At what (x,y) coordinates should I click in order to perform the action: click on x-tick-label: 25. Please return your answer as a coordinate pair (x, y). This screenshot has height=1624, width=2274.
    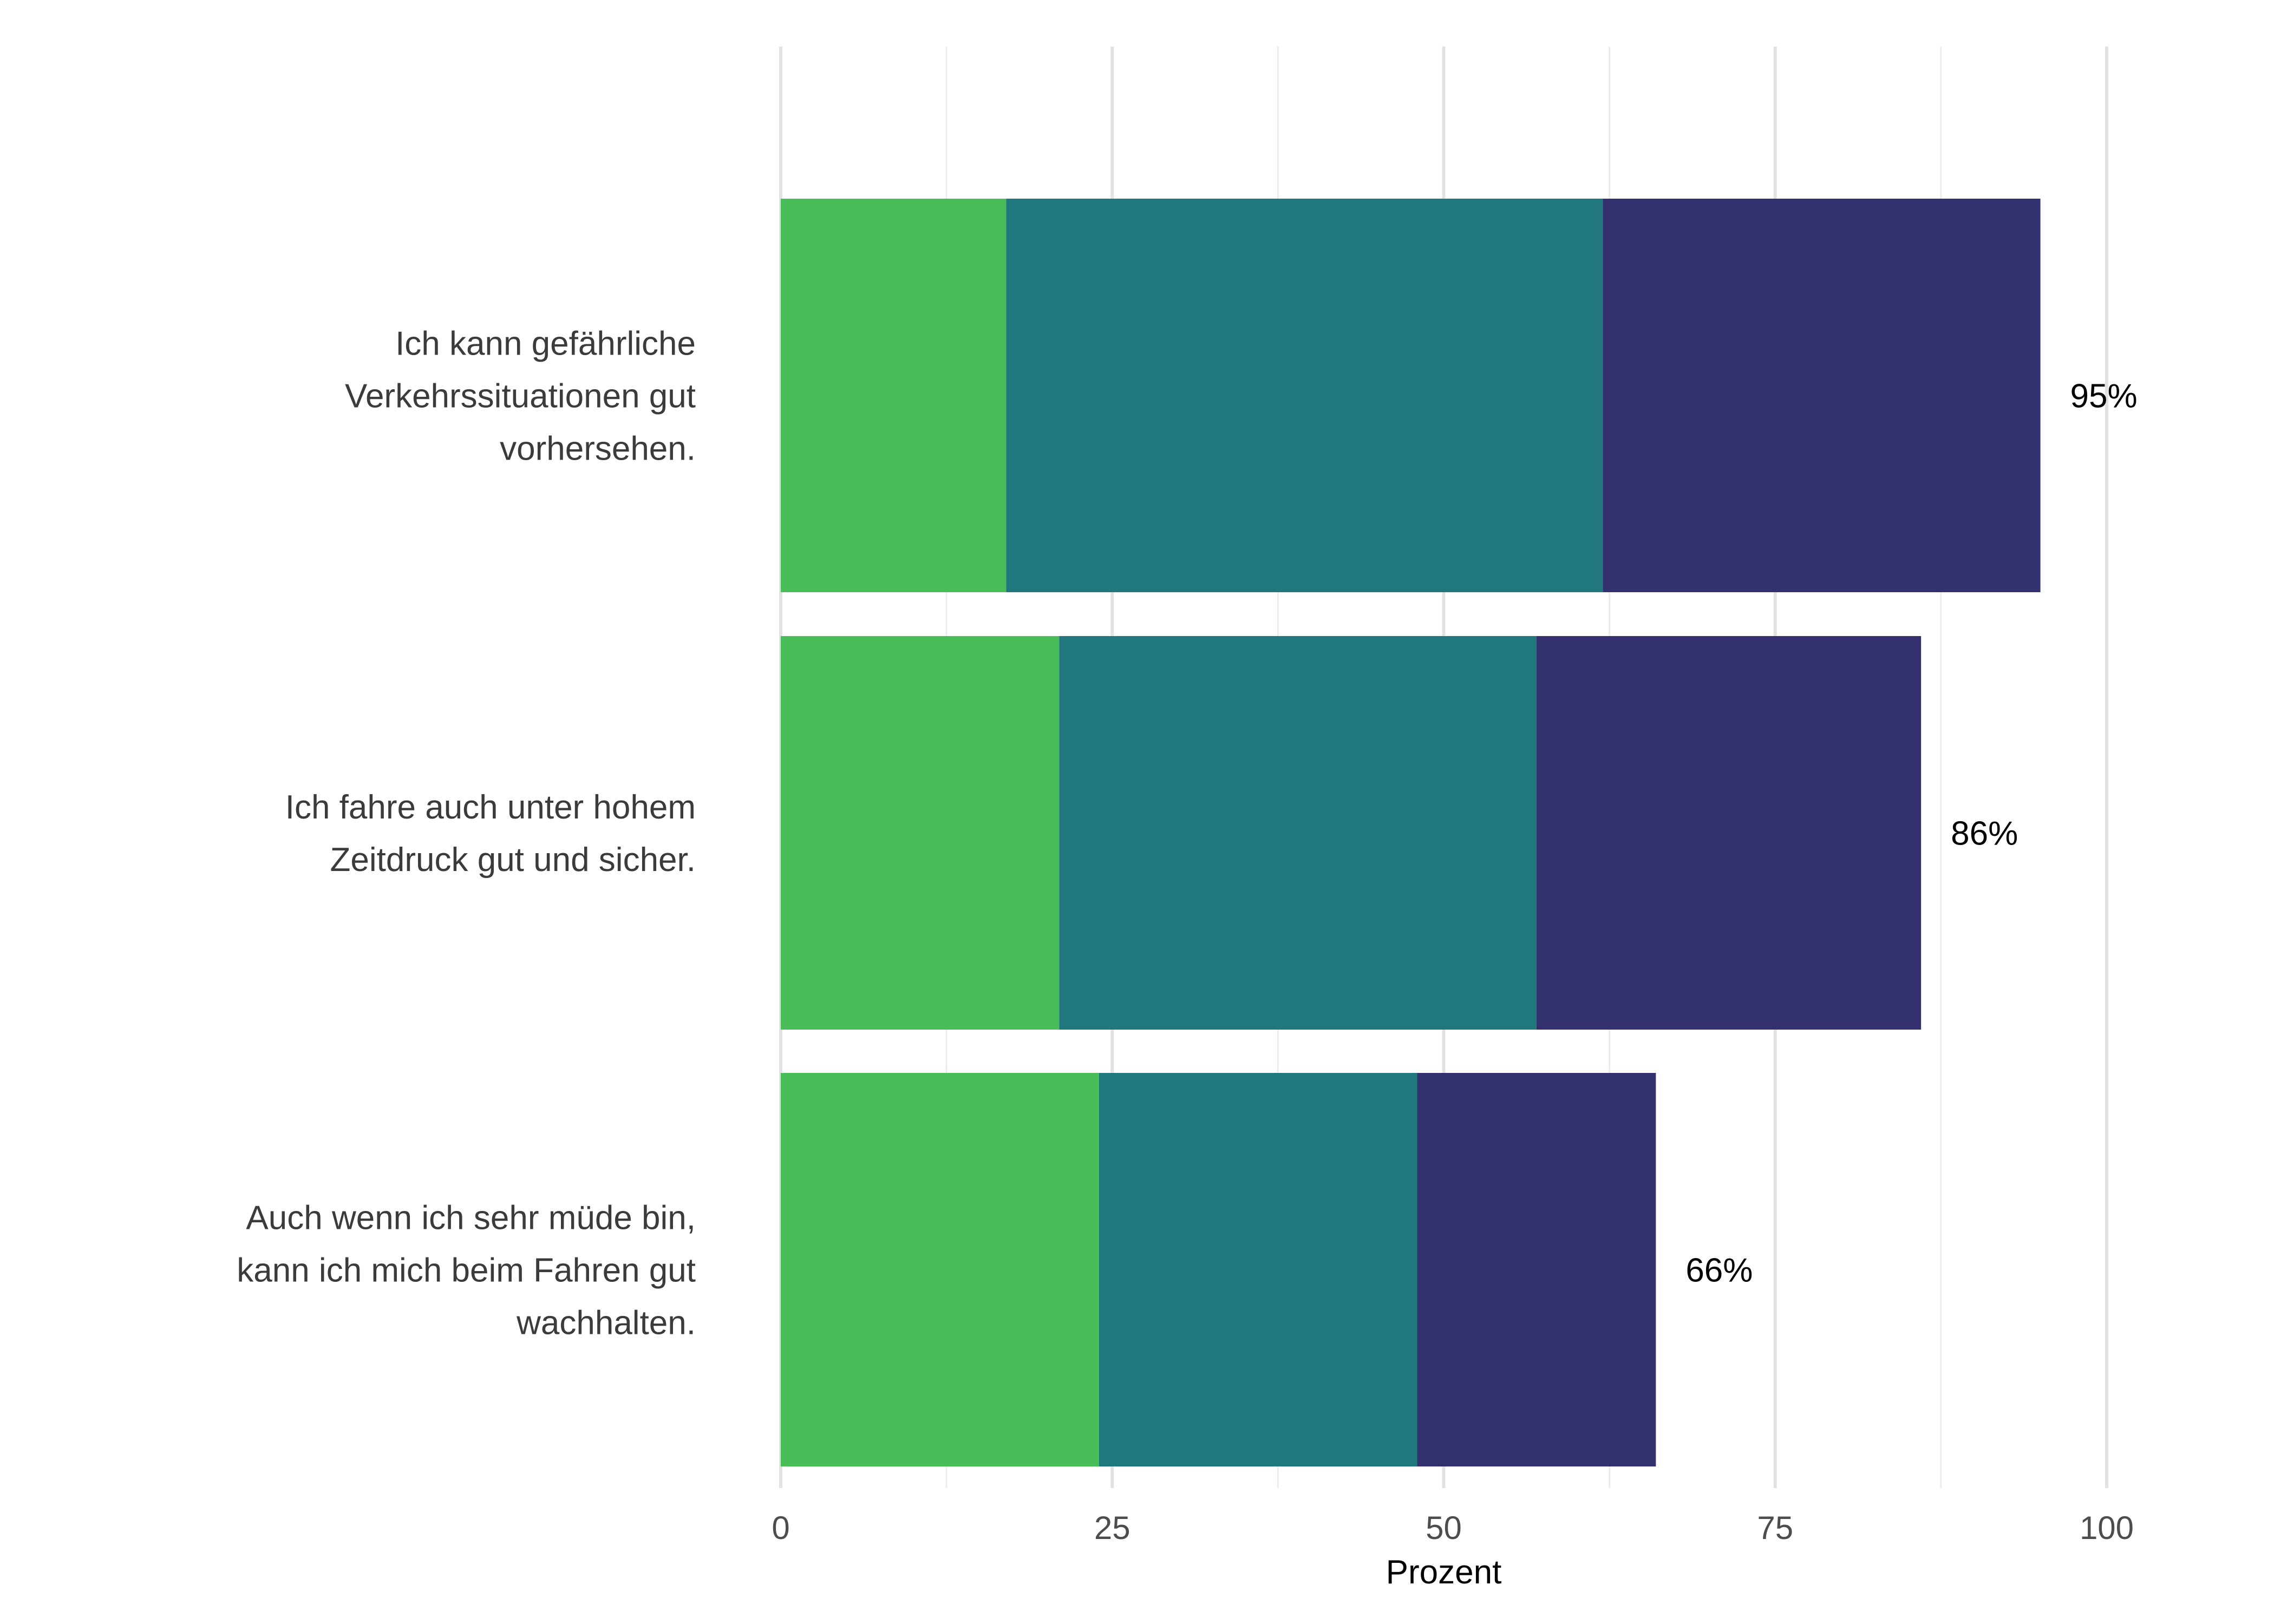
    Looking at the image, I should click on (1113, 1528).